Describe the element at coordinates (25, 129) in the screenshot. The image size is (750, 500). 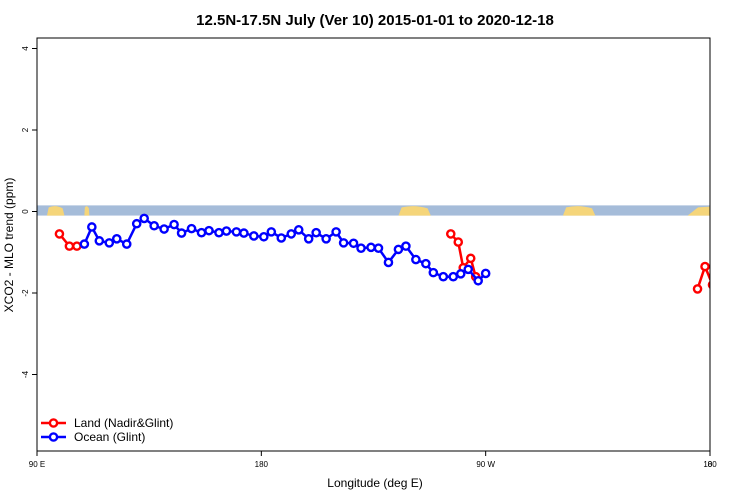
I see `y-tick-label: 2` at that location.